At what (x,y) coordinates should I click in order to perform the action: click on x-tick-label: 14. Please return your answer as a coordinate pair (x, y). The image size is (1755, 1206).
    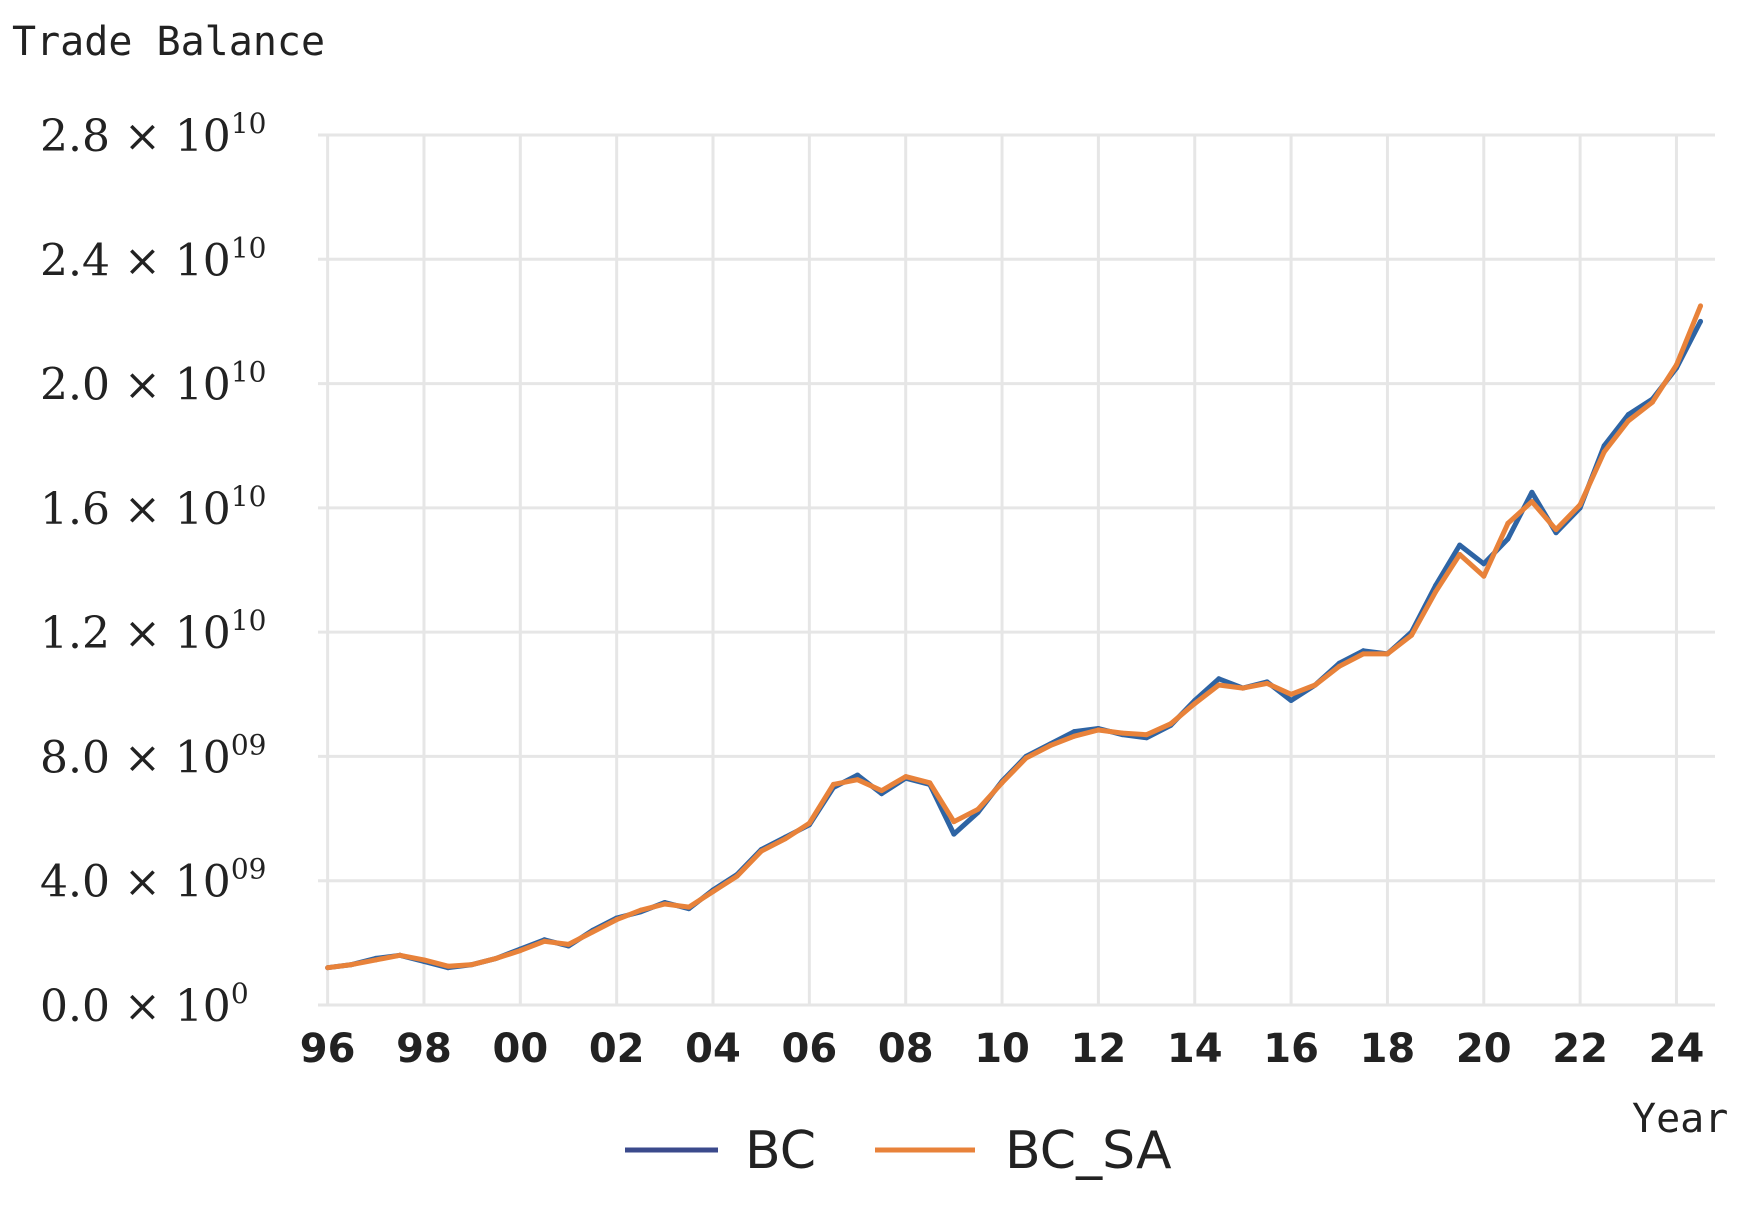
    Looking at the image, I should click on (1195, 1049).